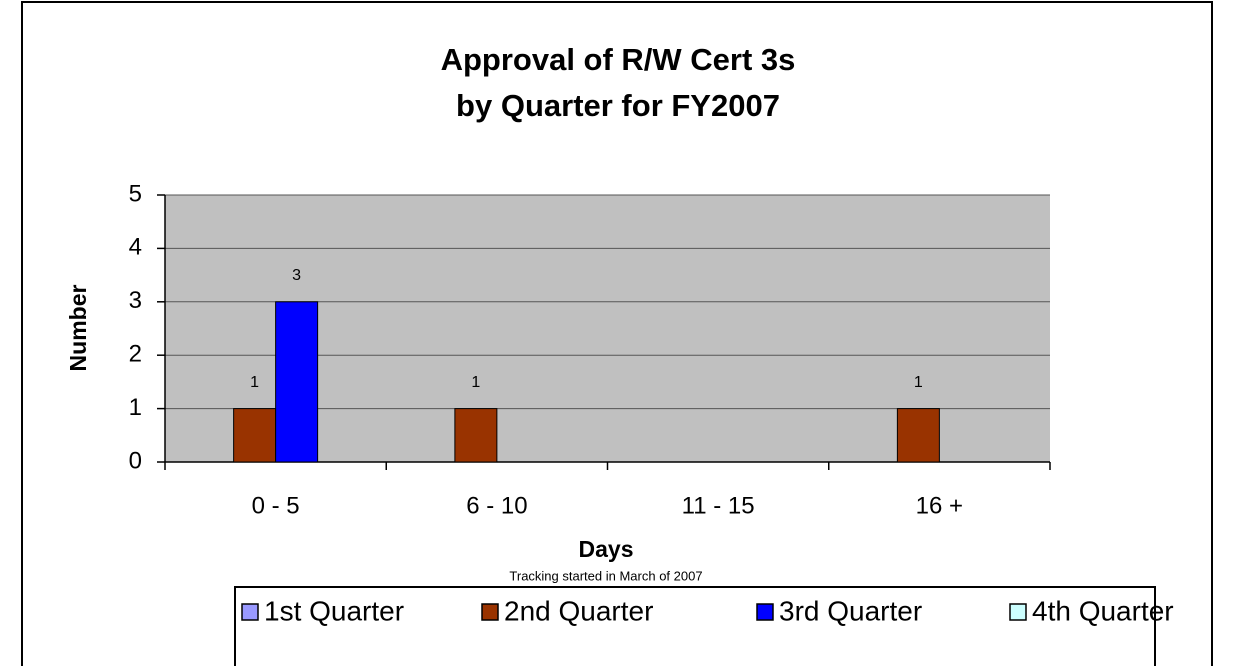  I want to click on data-label: 3, so click(296, 275).